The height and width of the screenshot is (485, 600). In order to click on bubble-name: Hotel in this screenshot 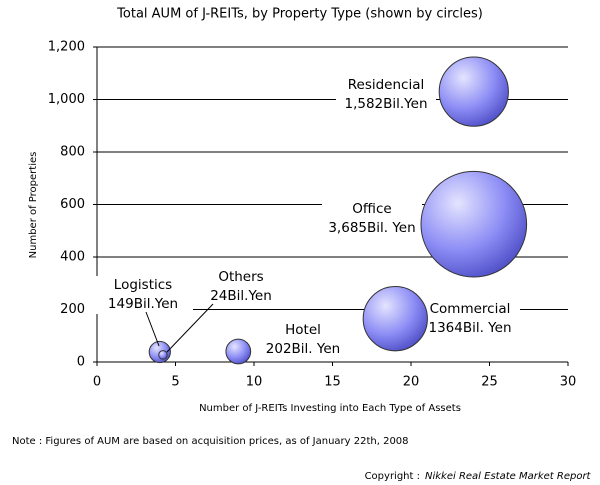, I will do `click(303, 330)`.